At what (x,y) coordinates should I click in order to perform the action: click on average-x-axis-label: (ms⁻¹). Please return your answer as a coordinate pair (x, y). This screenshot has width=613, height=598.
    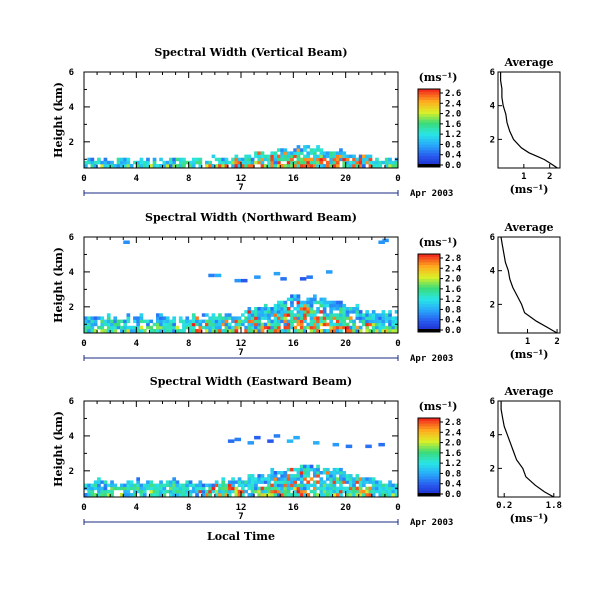
    Looking at the image, I should click on (529, 518).